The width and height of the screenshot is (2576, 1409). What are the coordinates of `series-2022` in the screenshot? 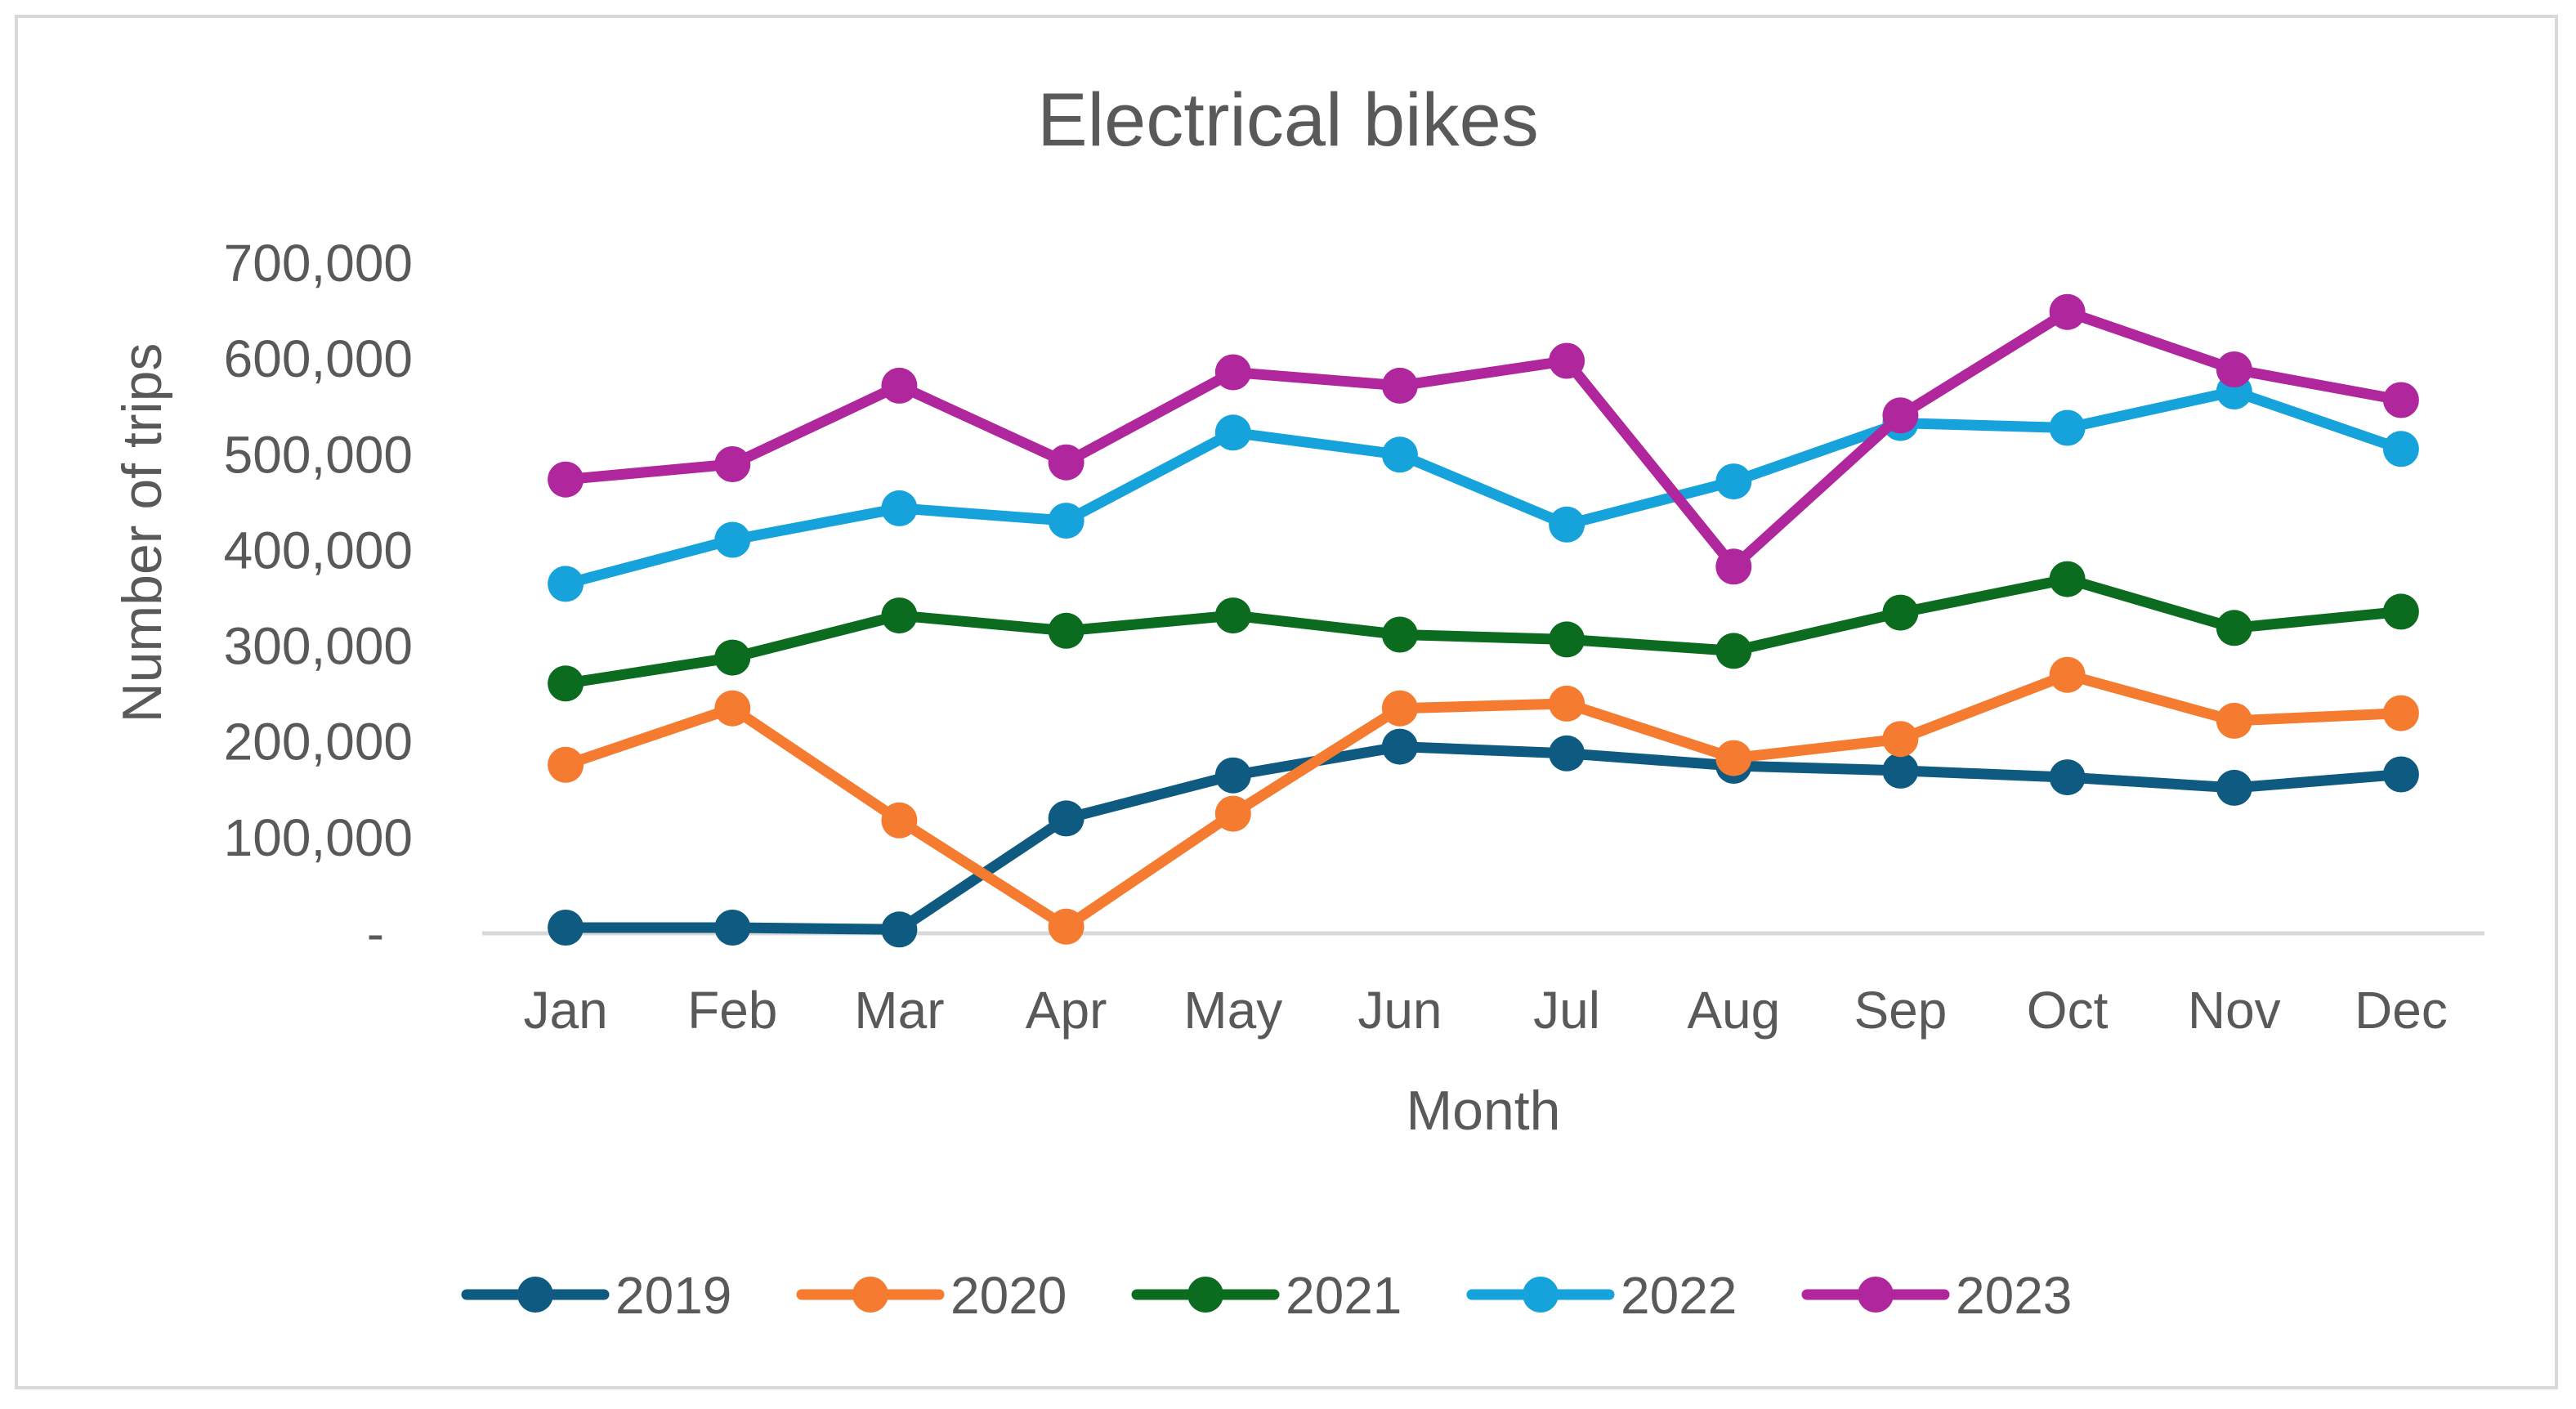 It's located at (1483, 487).